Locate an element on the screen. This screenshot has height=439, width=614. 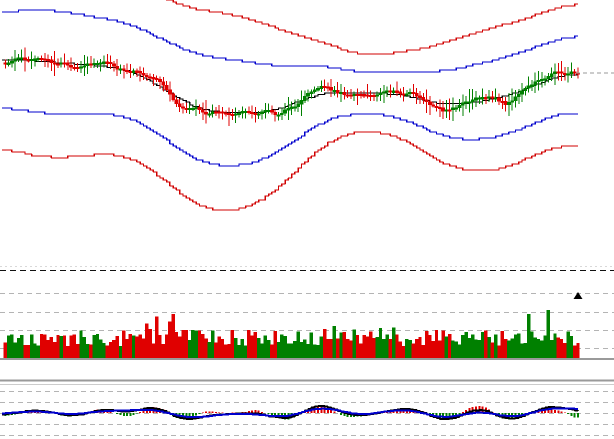
volume-series is located at coordinates (291, 334).